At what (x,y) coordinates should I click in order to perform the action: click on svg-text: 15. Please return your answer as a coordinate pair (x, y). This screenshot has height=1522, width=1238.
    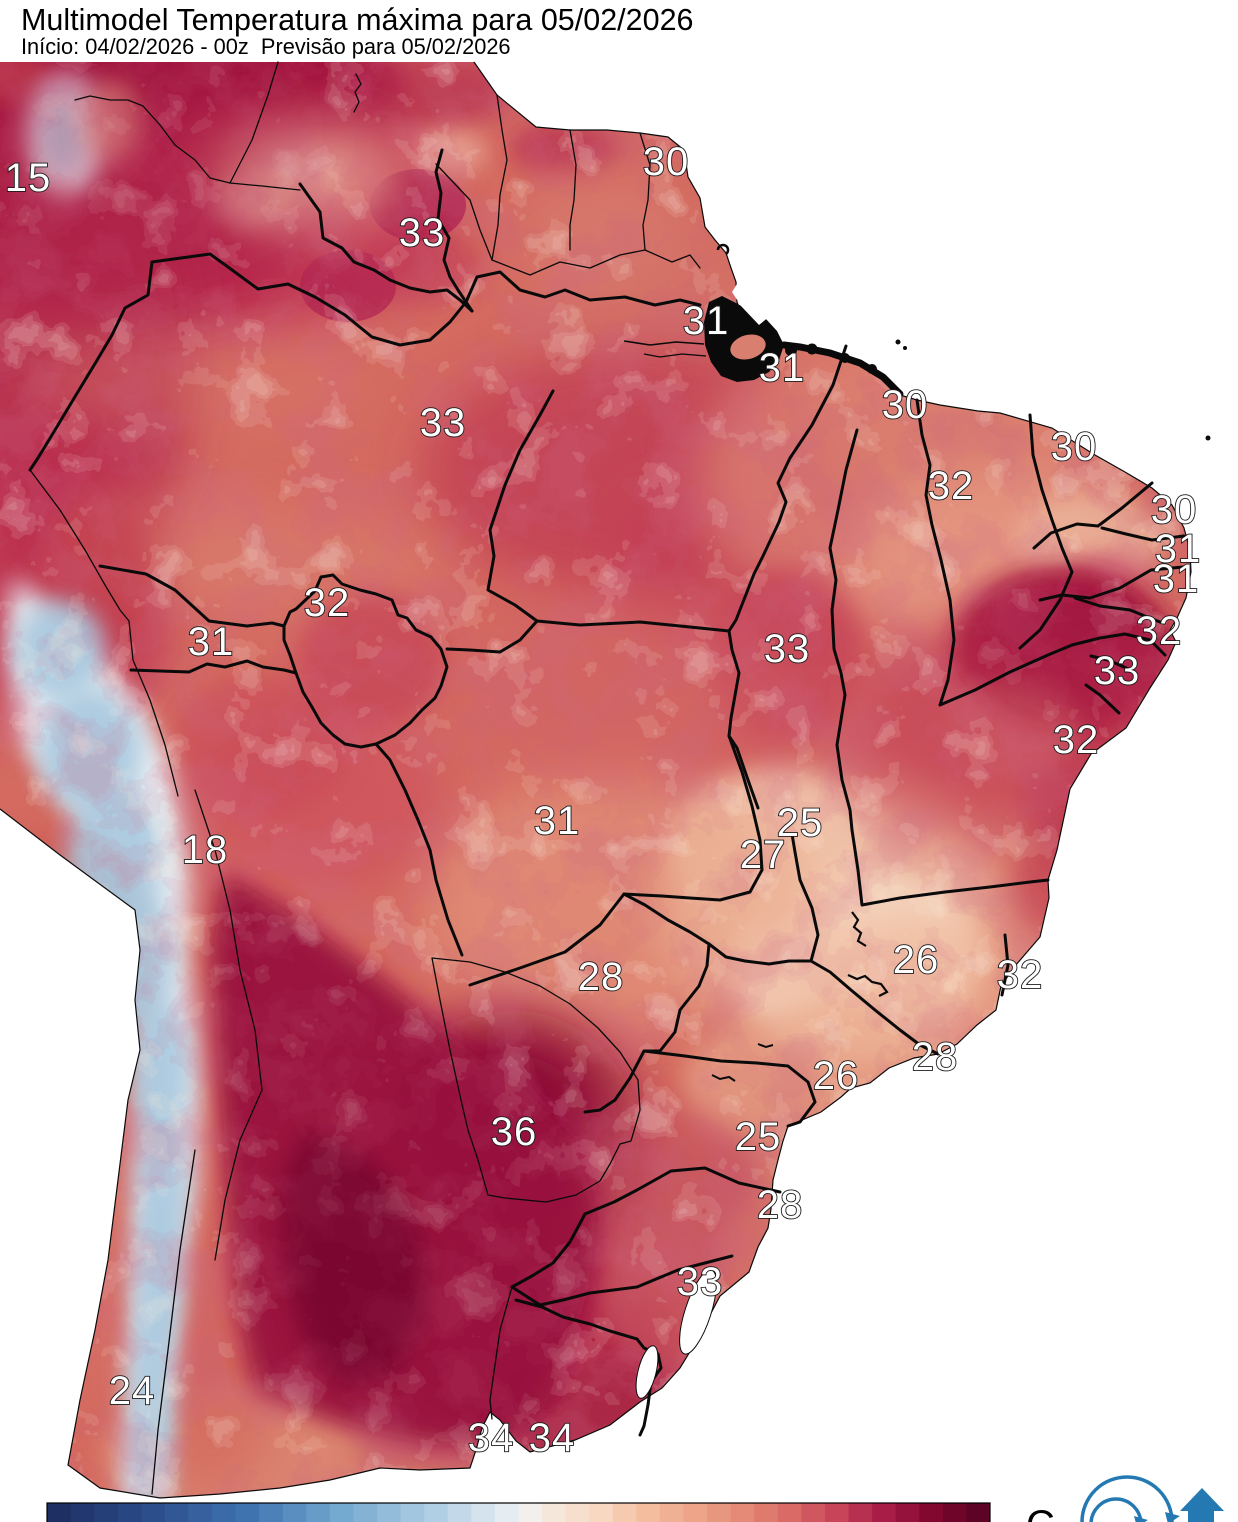
    Looking at the image, I should click on (28, 178).